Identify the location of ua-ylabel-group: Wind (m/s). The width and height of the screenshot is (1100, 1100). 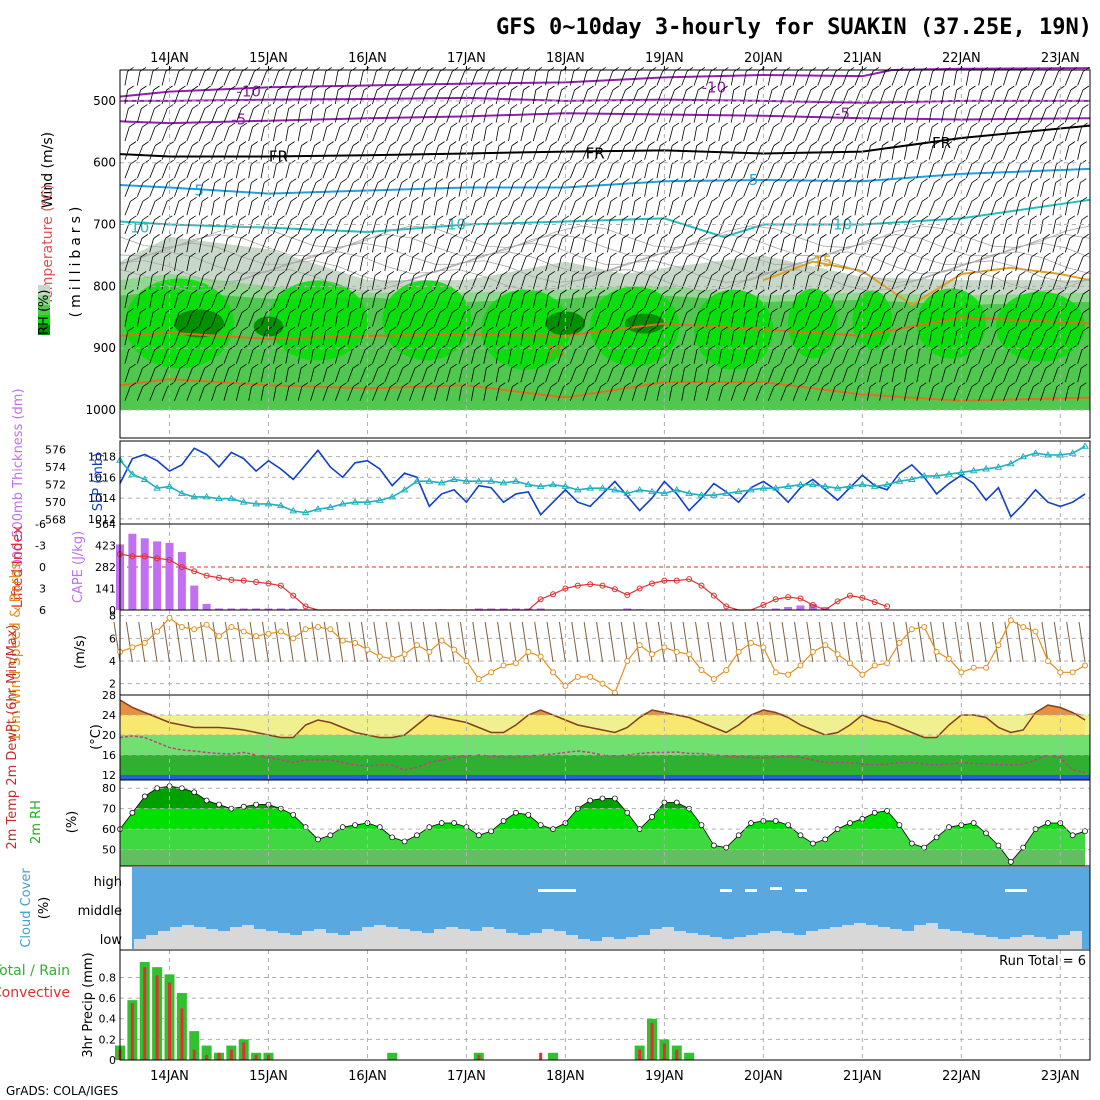
(48, 170).